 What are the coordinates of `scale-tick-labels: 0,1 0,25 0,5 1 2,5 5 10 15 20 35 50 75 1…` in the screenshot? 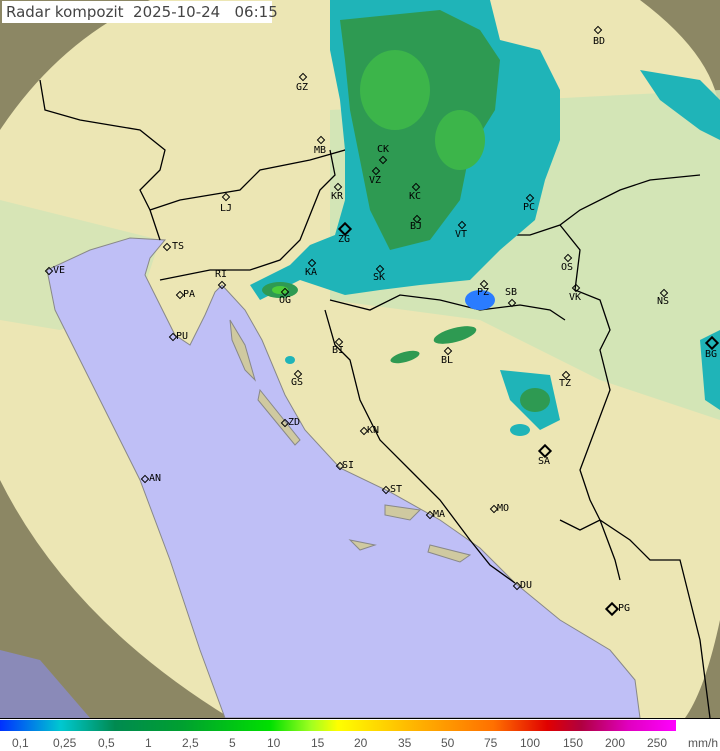 It's located at (360, 743).